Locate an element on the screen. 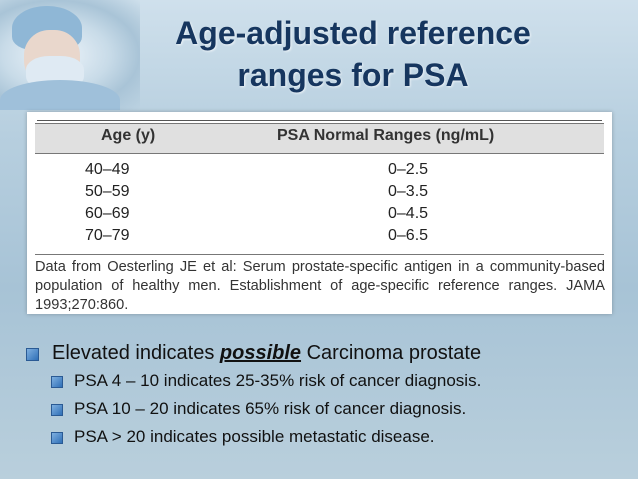 The width and height of the screenshot is (638, 479). doctor-photo-icon is located at coordinates (70, 55).